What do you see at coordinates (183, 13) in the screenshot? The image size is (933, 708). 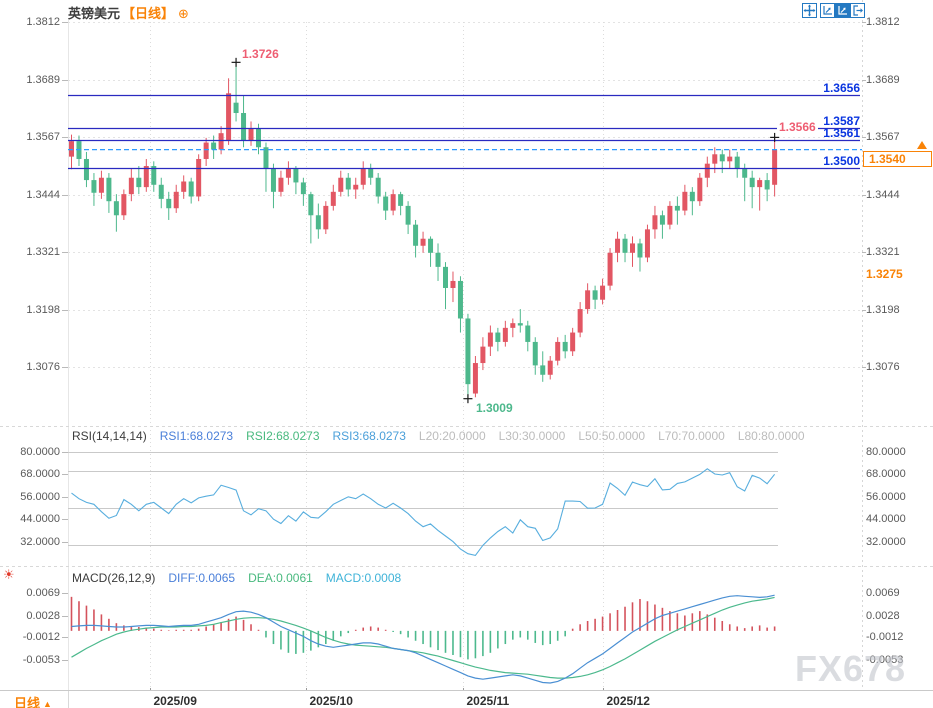 I see `add-indicator-icon: ⊕` at bounding box center [183, 13].